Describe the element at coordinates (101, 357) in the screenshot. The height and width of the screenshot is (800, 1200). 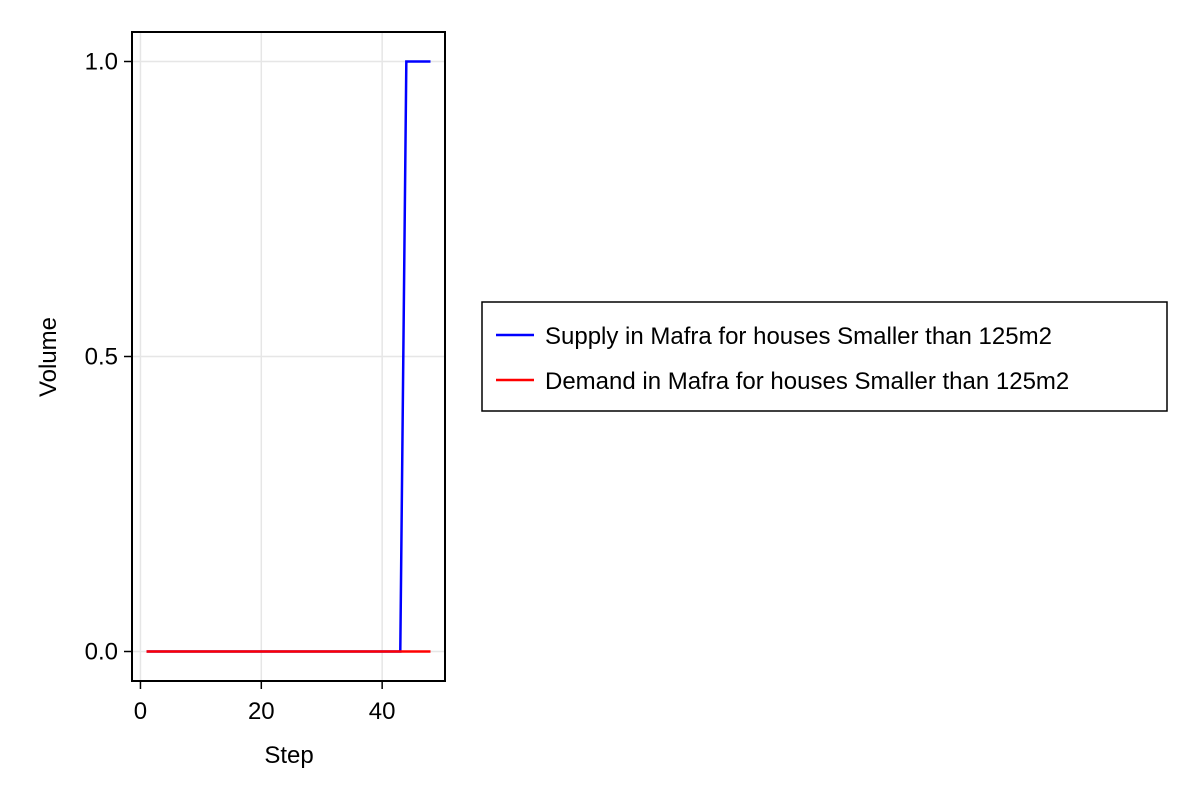
I see `y-tick-label: 0.5` at that location.